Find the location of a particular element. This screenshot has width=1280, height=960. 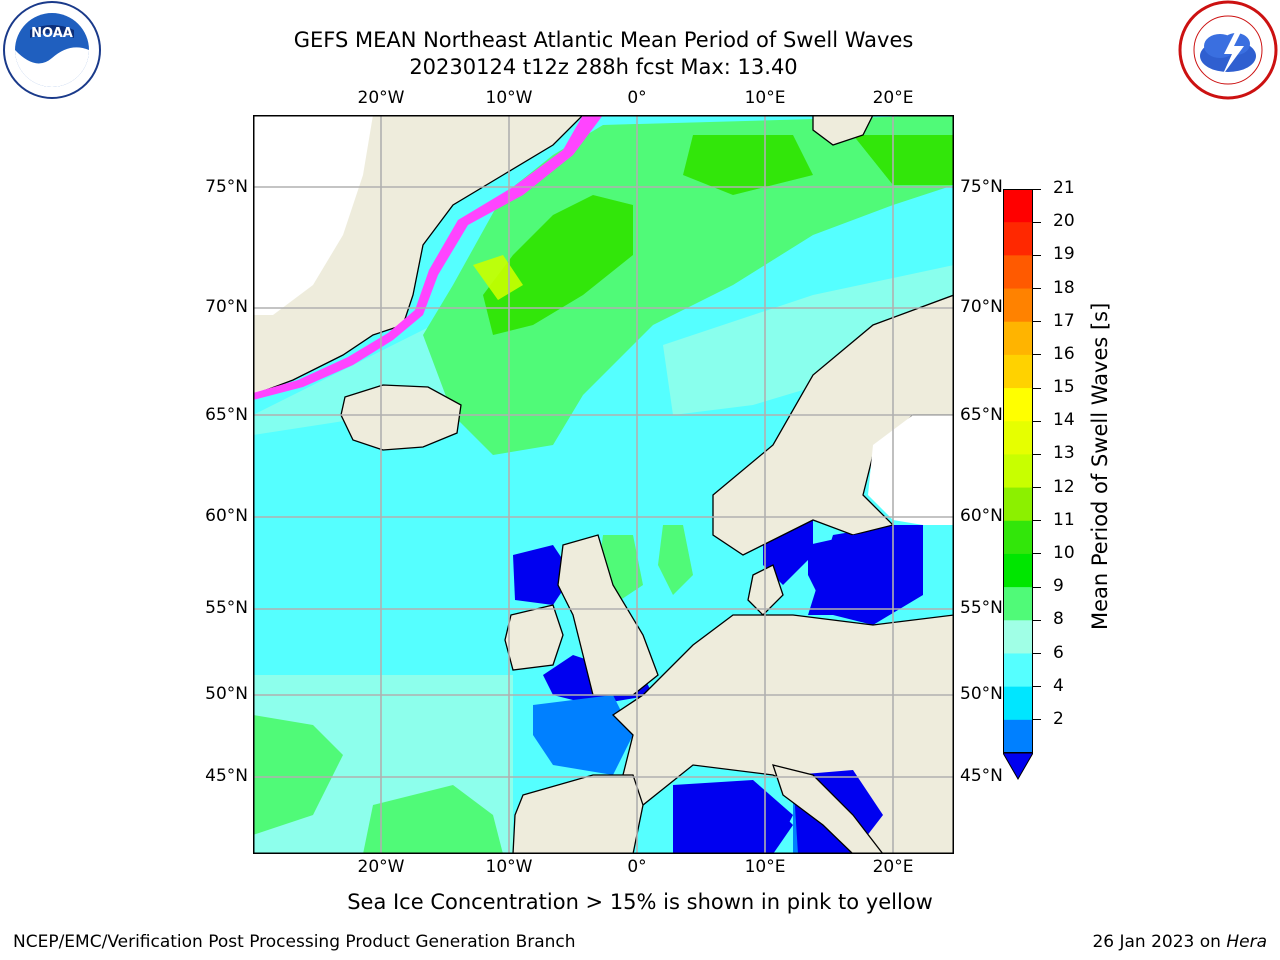

landmass-iberia is located at coordinates (578, 814).